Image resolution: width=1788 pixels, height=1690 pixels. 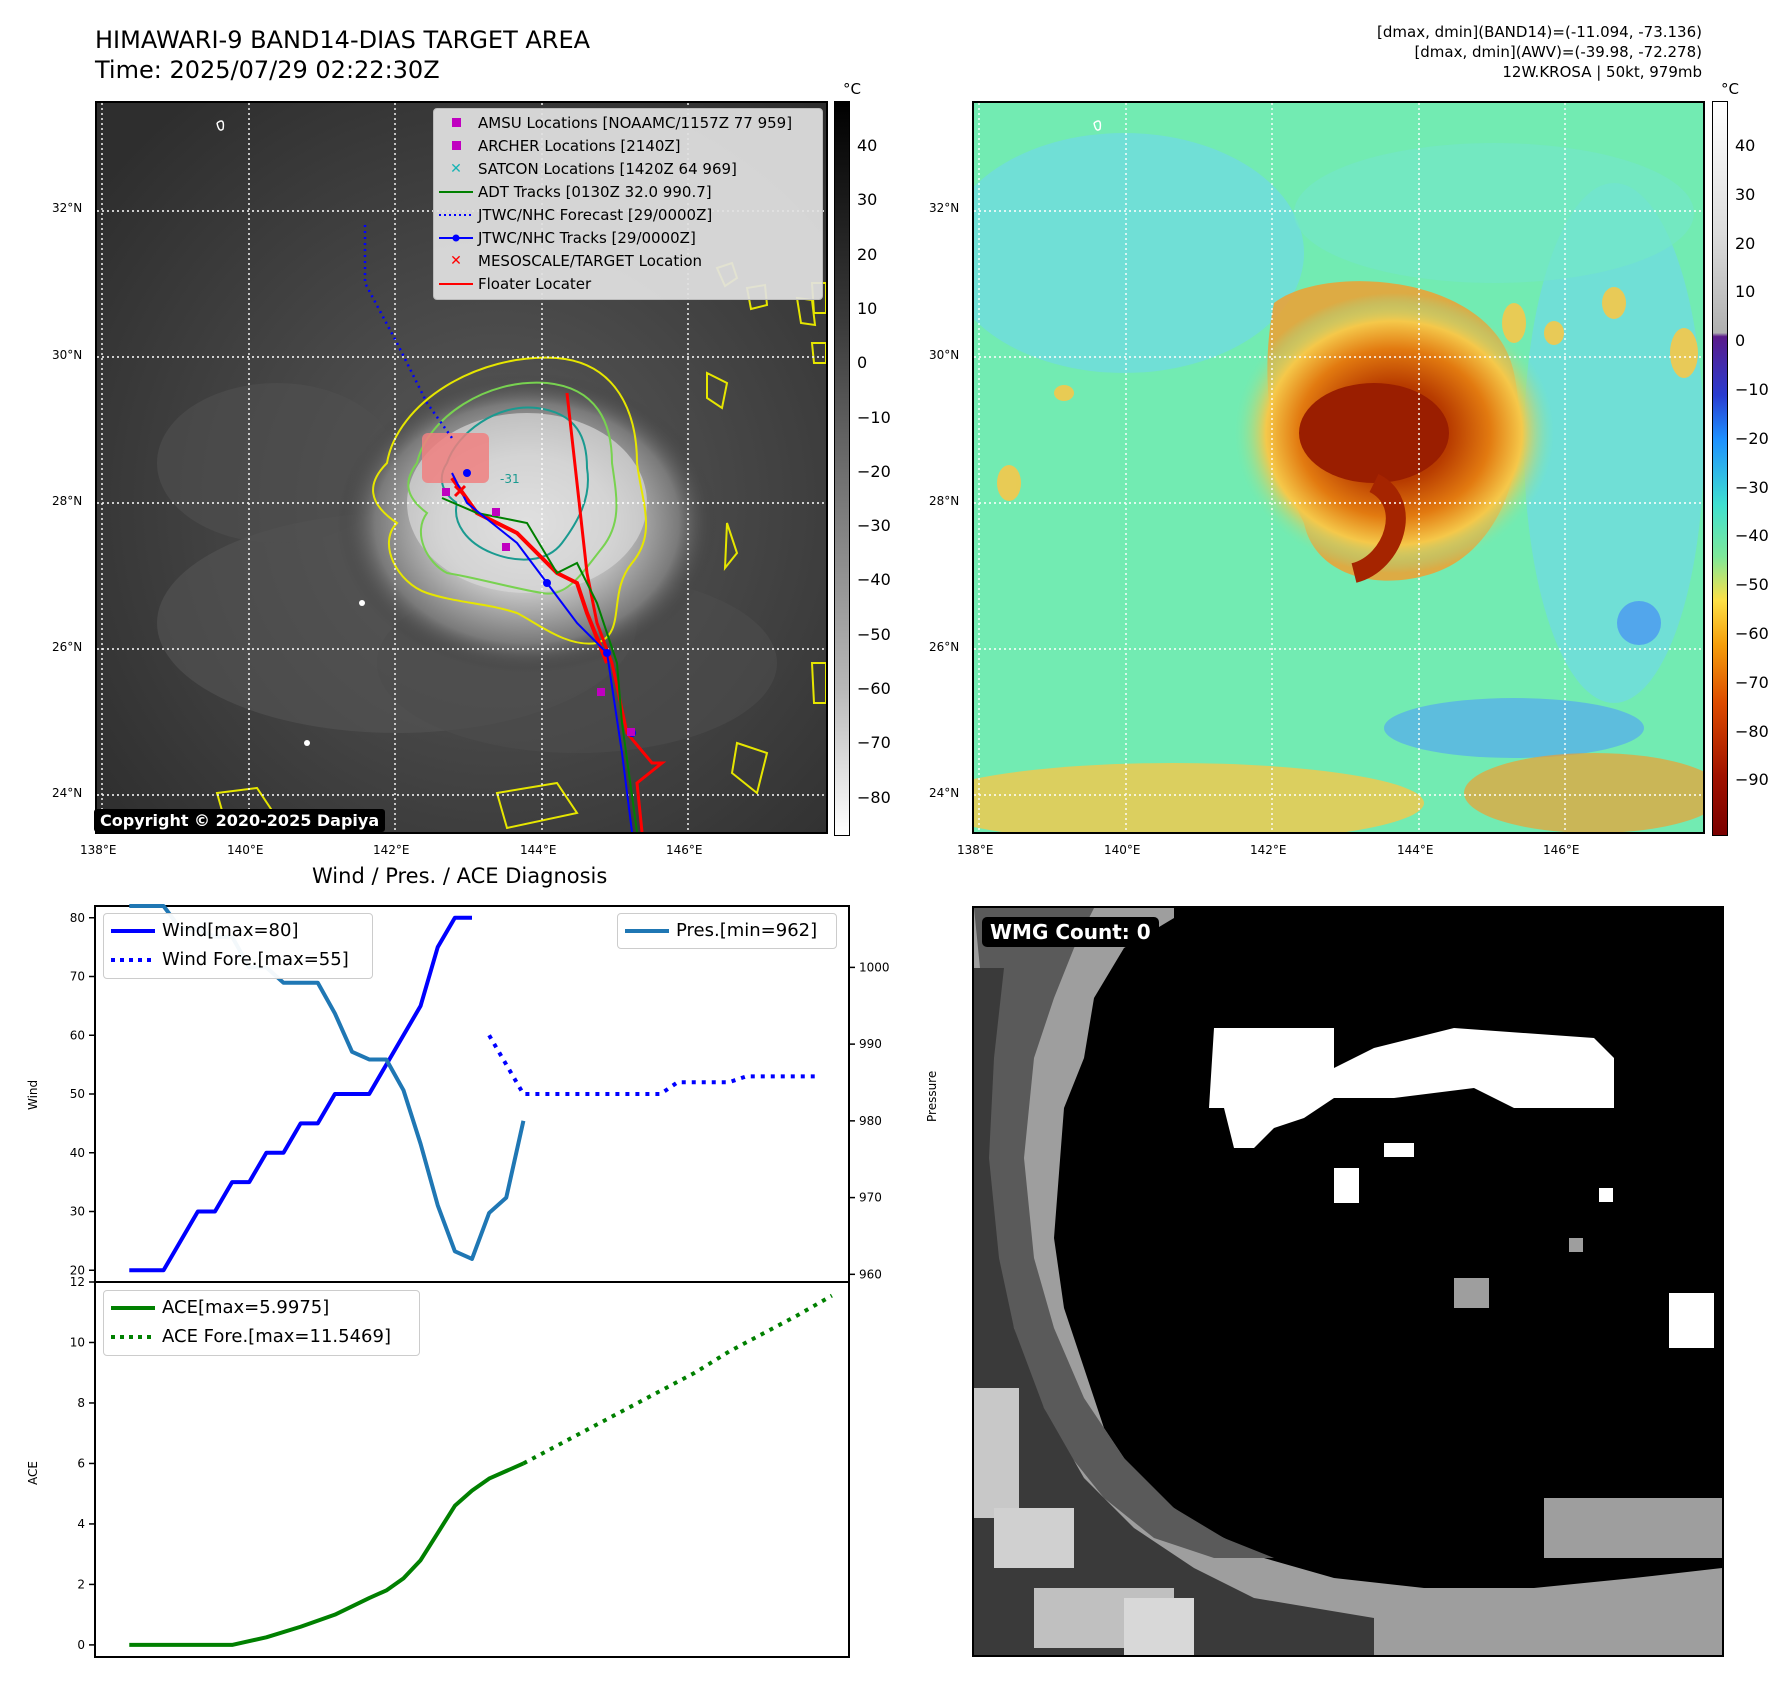 I want to click on wind-legend: Wind[max=80] Wind Fore.[max=55], so click(x=238, y=946).